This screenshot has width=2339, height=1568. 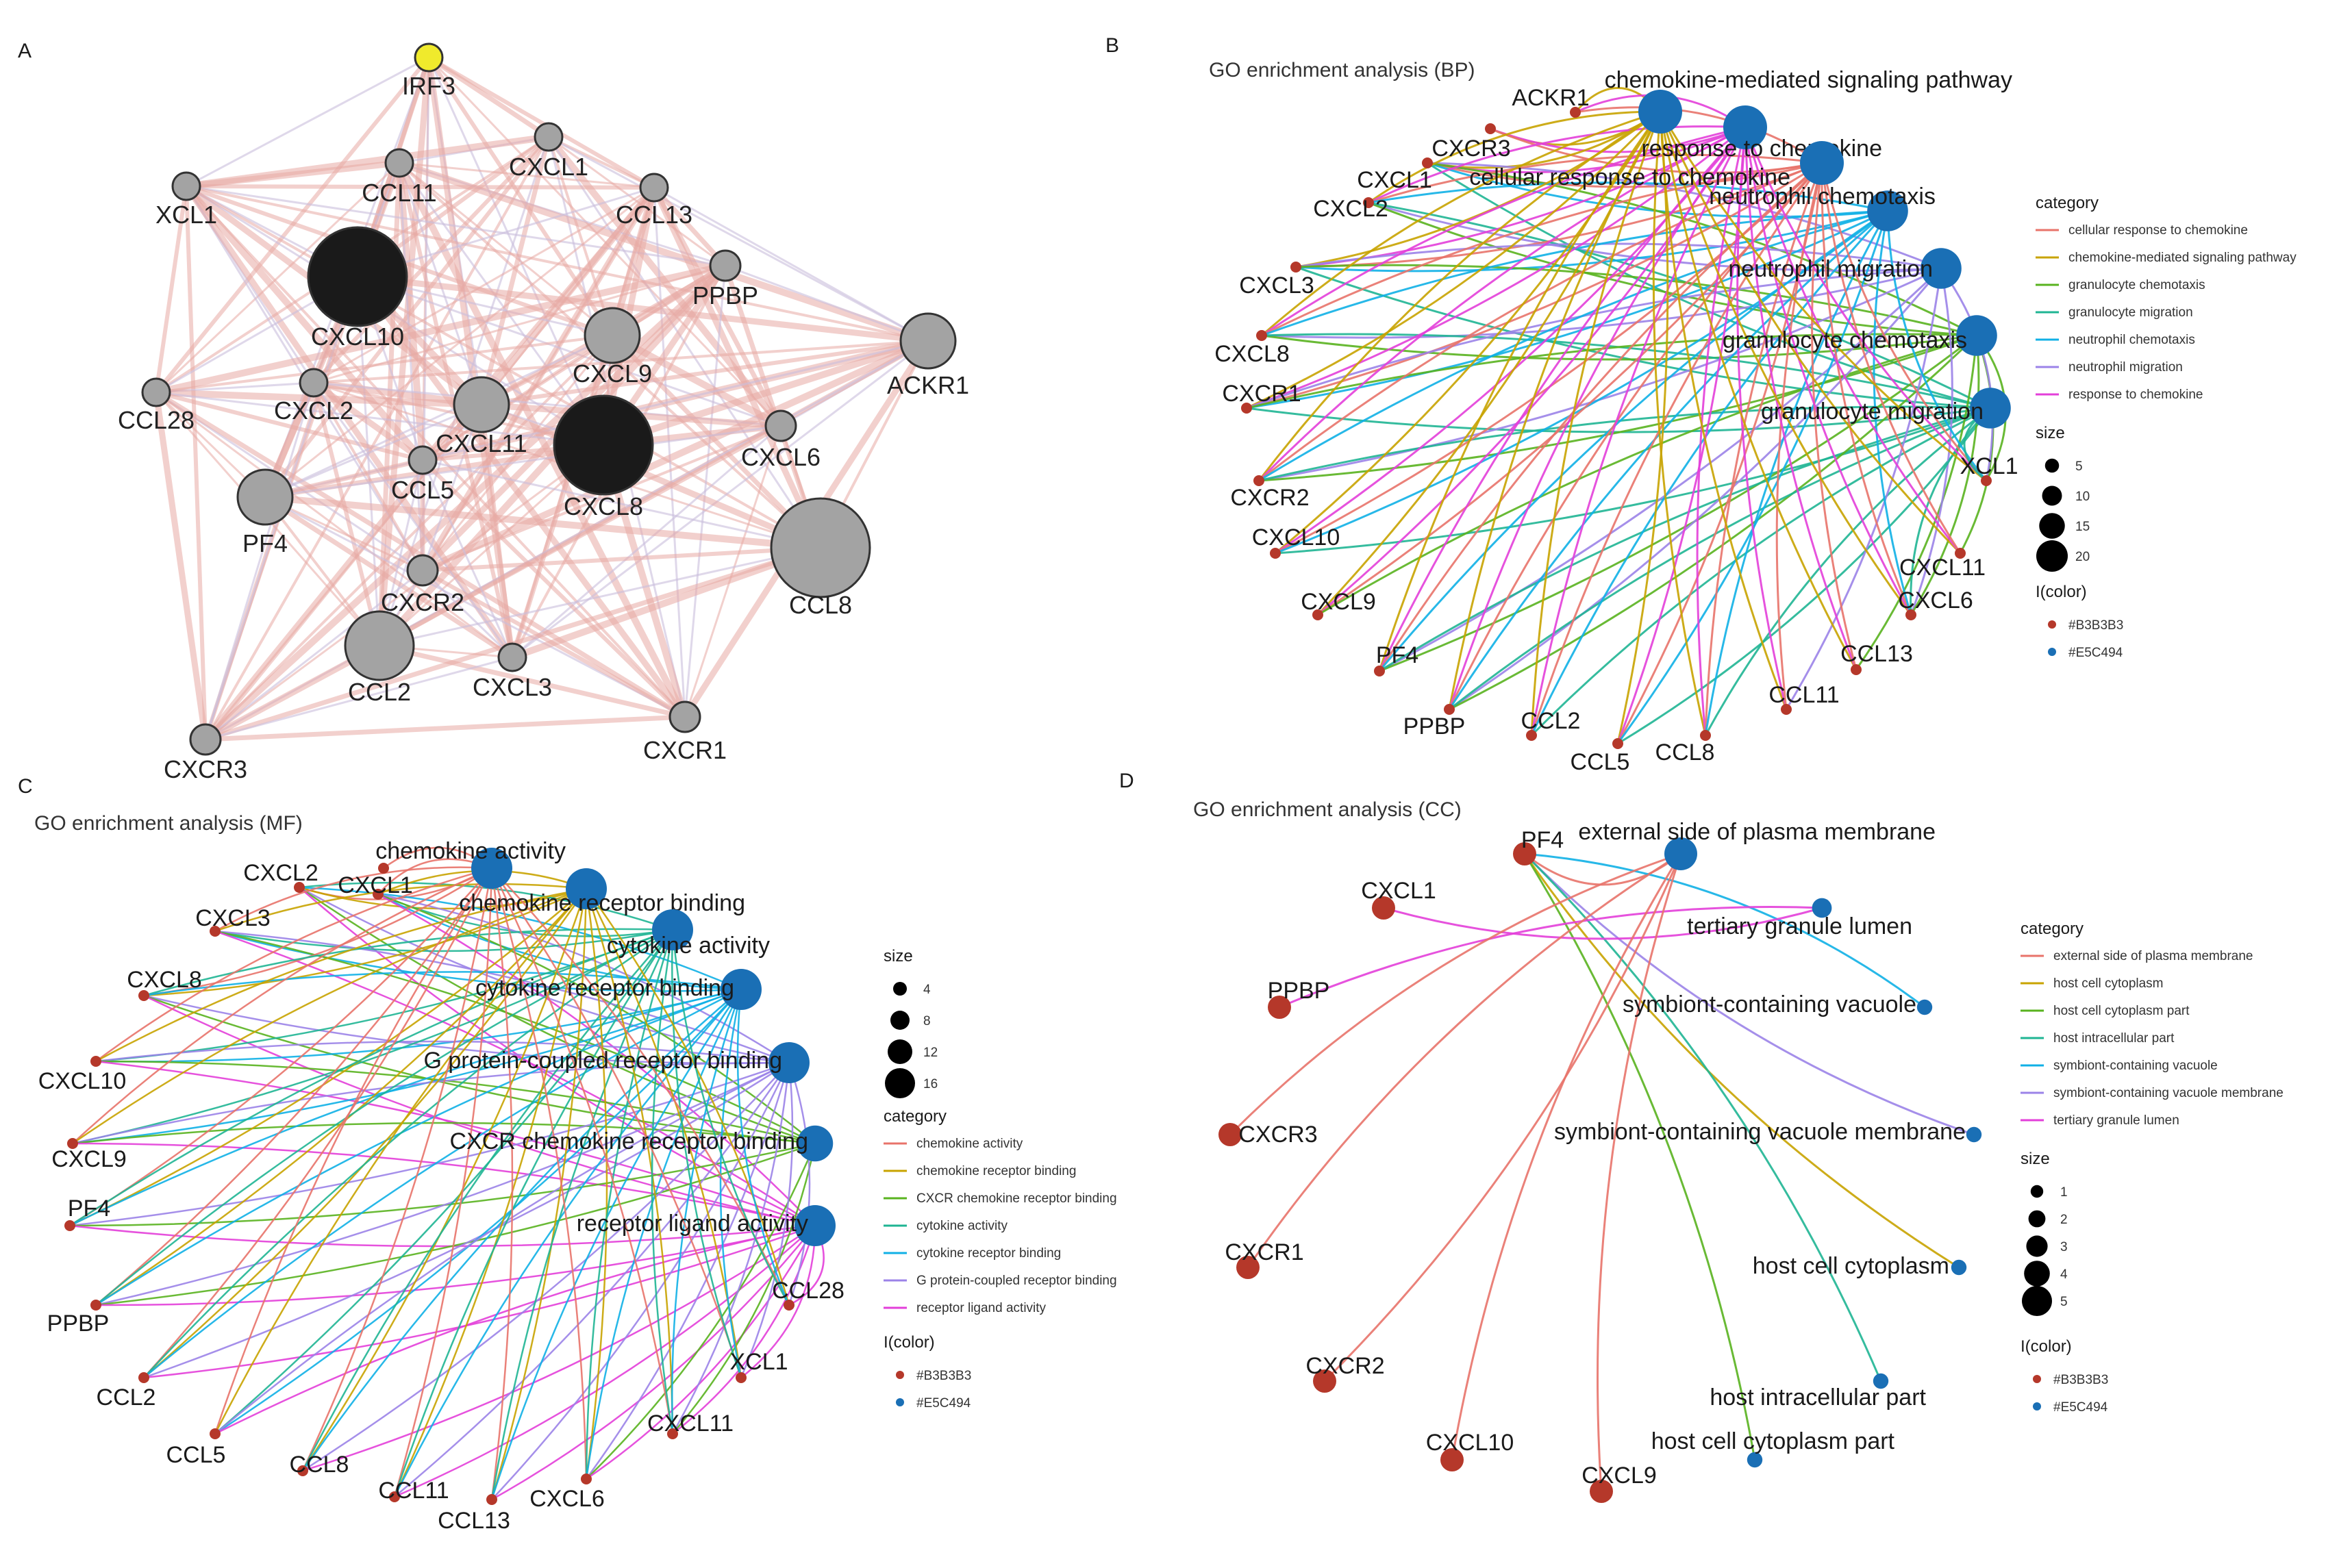 I want to click on panel-d-term-node-external-side-of-plasma-membrane, so click(x=1680, y=854).